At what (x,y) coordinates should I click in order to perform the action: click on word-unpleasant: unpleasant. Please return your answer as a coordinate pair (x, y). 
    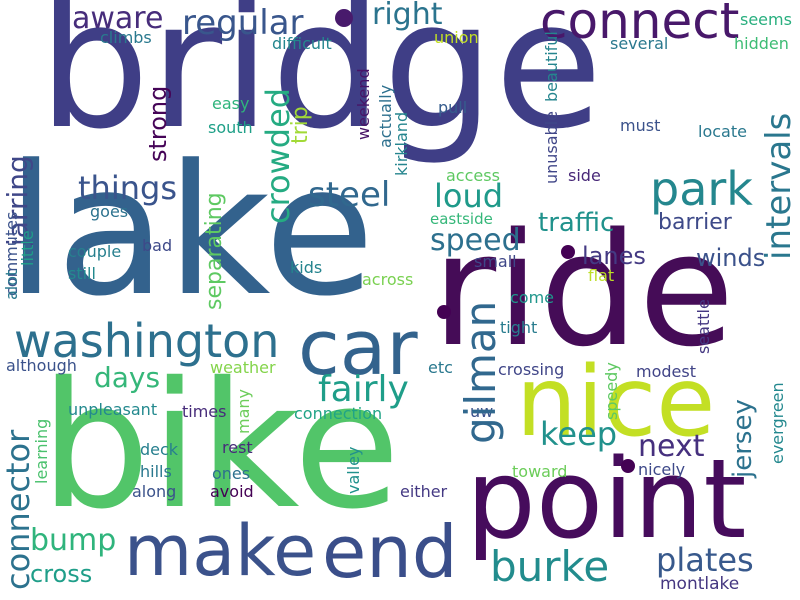
    Looking at the image, I should click on (113, 409).